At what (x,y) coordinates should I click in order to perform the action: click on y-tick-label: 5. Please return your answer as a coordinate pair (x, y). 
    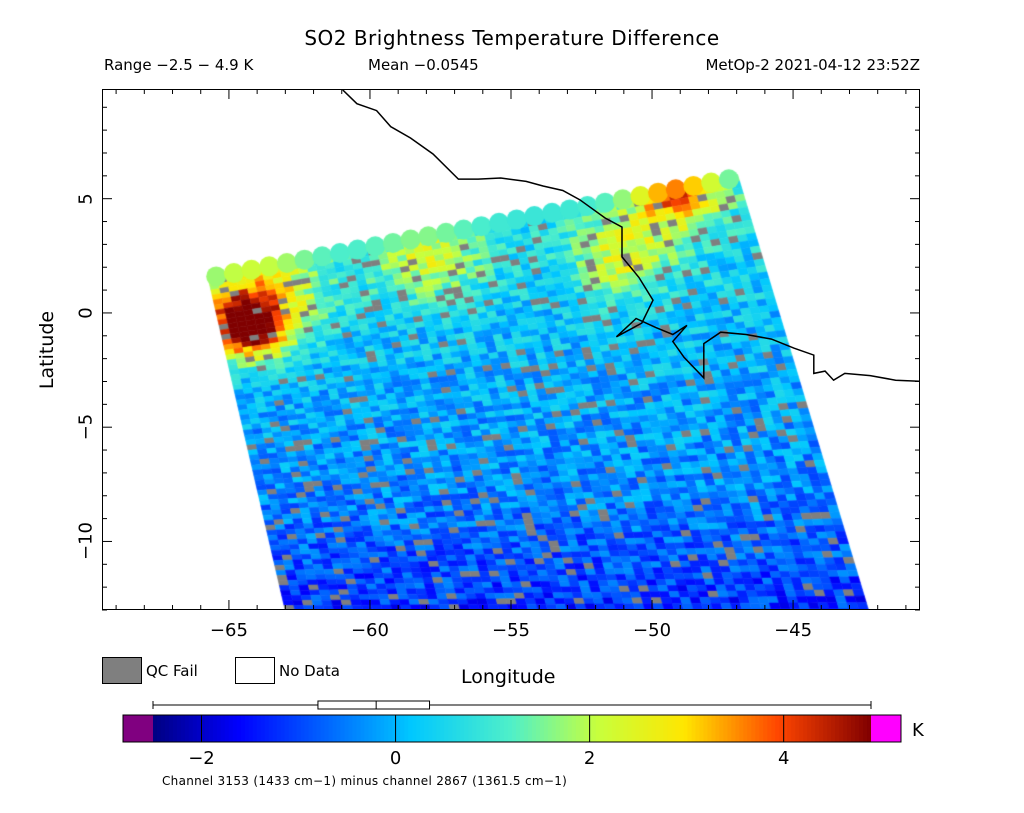
    Looking at the image, I should click on (86, 198).